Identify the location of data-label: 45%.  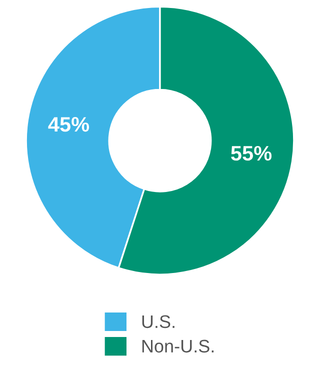
(69, 124).